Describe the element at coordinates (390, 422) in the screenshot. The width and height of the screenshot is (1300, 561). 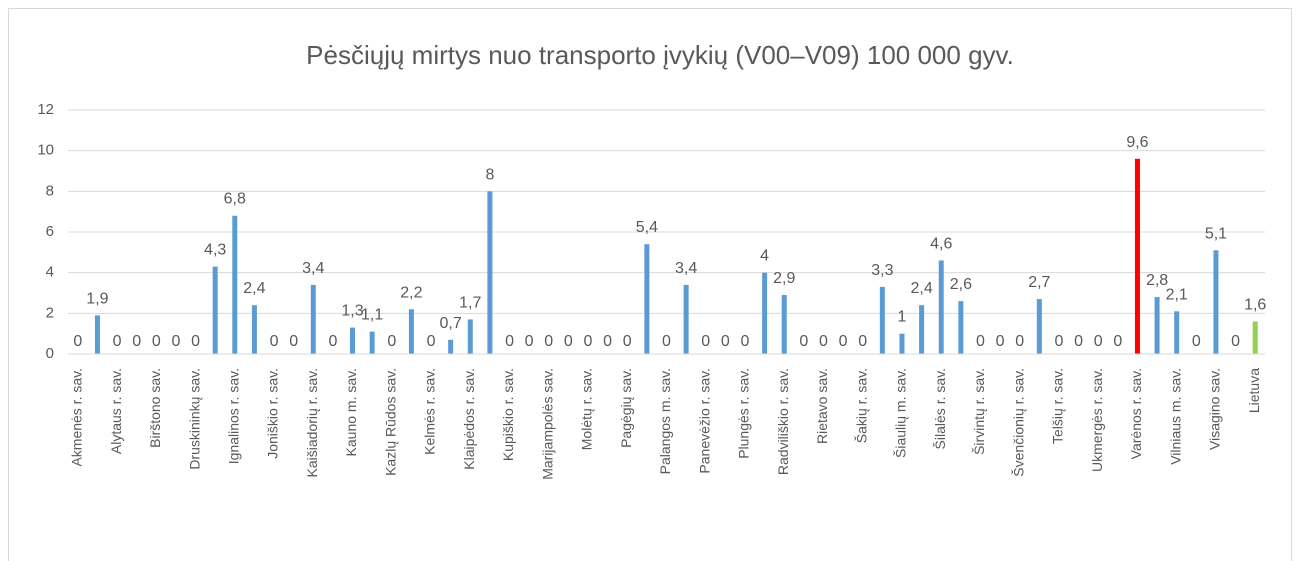
I see `x-tick-label: Kazlų Rūdos sav.` at that location.